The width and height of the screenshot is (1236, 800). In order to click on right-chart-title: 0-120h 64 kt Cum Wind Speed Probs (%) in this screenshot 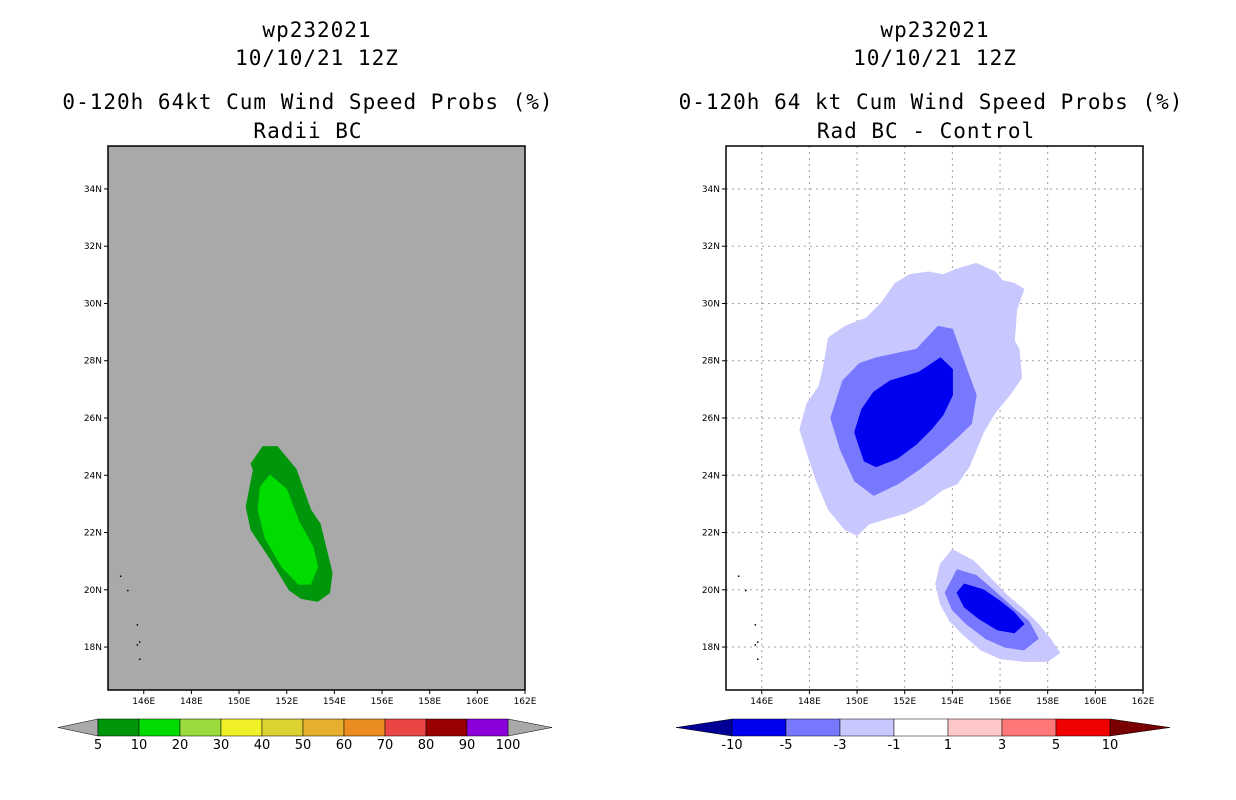, I will do `click(931, 102)`.